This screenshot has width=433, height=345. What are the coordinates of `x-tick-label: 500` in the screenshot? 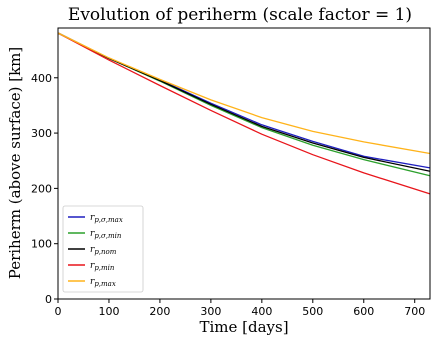 It's located at (312, 311).